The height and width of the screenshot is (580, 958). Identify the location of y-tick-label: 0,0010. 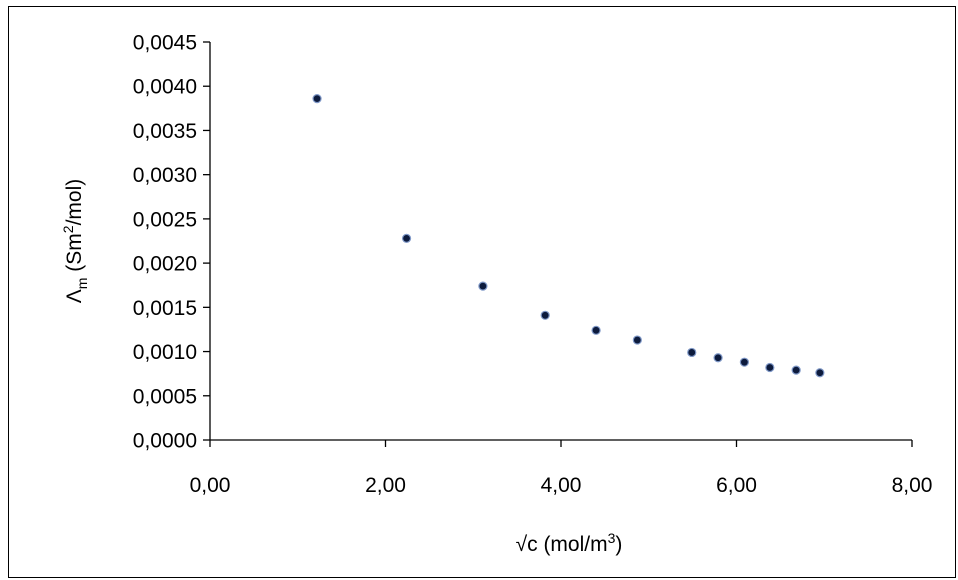
(165, 352).